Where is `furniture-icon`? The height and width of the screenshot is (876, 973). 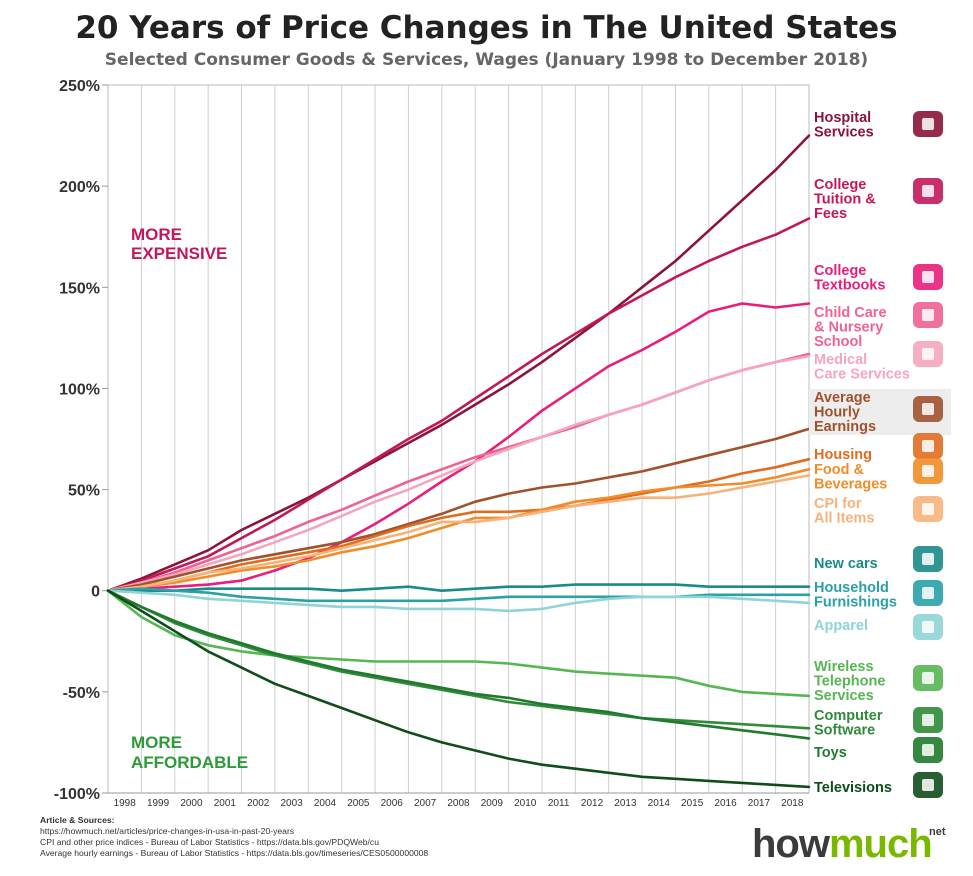 furniture-icon is located at coordinates (928, 593).